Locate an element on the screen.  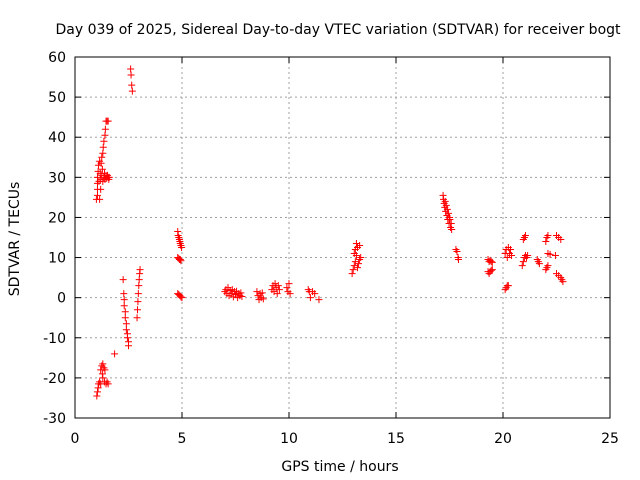
y-tick-label: 30 is located at coordinates (57, 178).